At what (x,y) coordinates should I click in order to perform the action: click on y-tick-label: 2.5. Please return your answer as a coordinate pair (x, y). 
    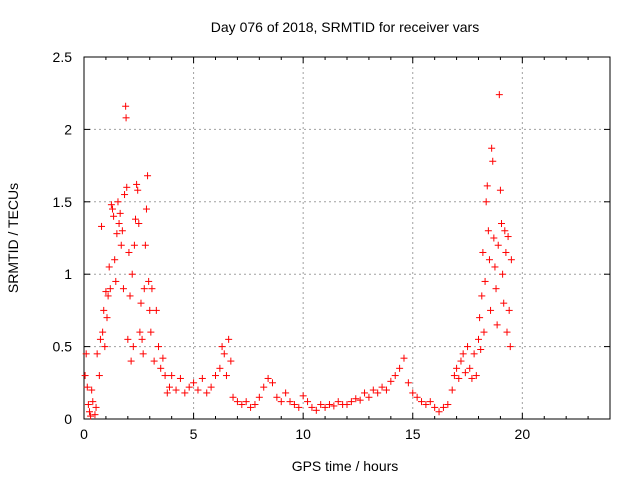
    Looking at the image, I should click on (63, 57).